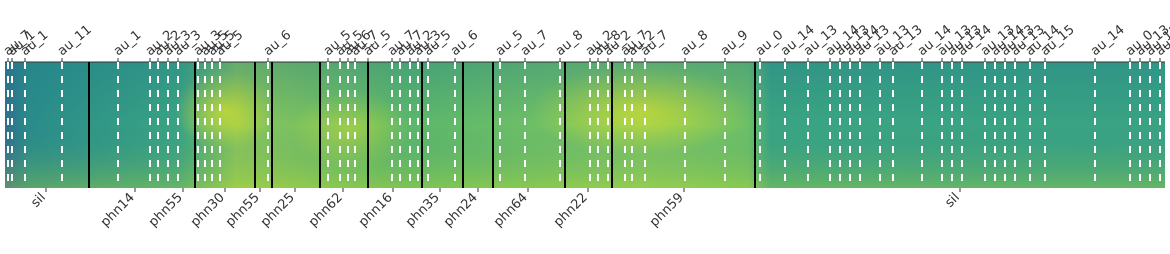 This screenshot has height=254, width=1170. I want to click on x2-tick-label: phn16, so click(376, 210).